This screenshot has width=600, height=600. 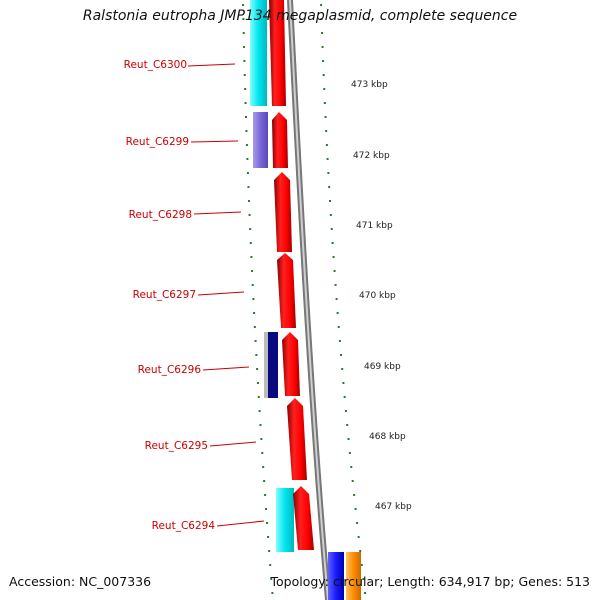 I want to click on gene-arrow-reut-c6298, so click(x=283, y=212).